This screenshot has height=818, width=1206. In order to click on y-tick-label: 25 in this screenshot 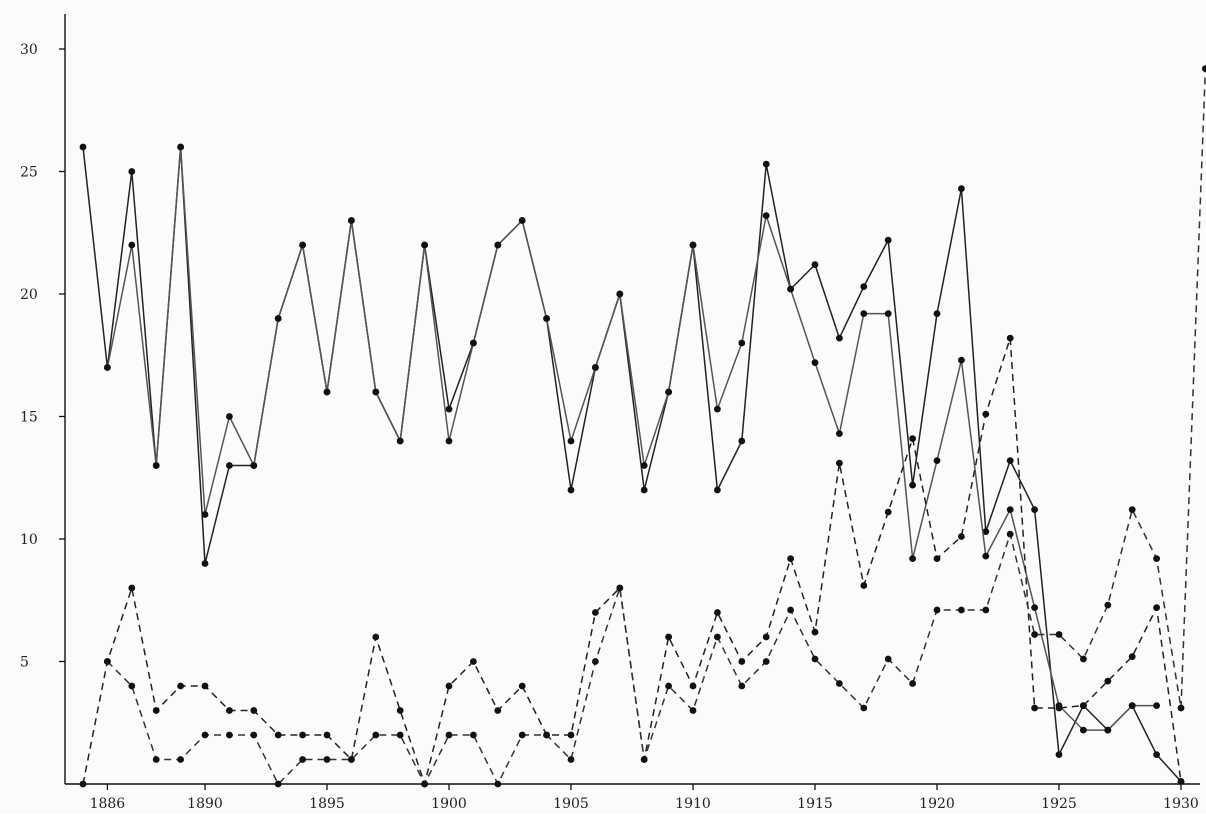, I will do `click(29, 173)`.